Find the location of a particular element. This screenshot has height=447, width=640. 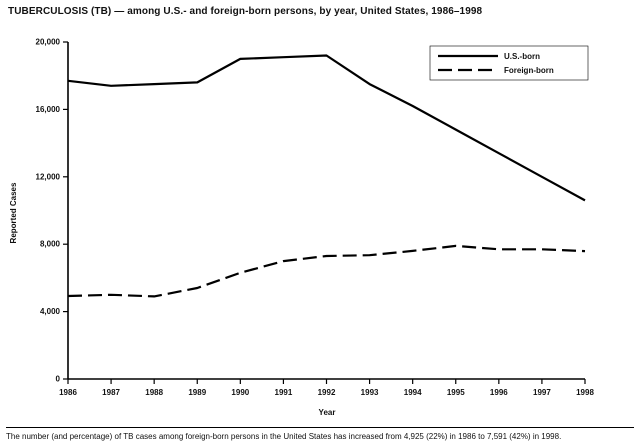

x-tick-label: 1995 is located at coordinates (456, 392).